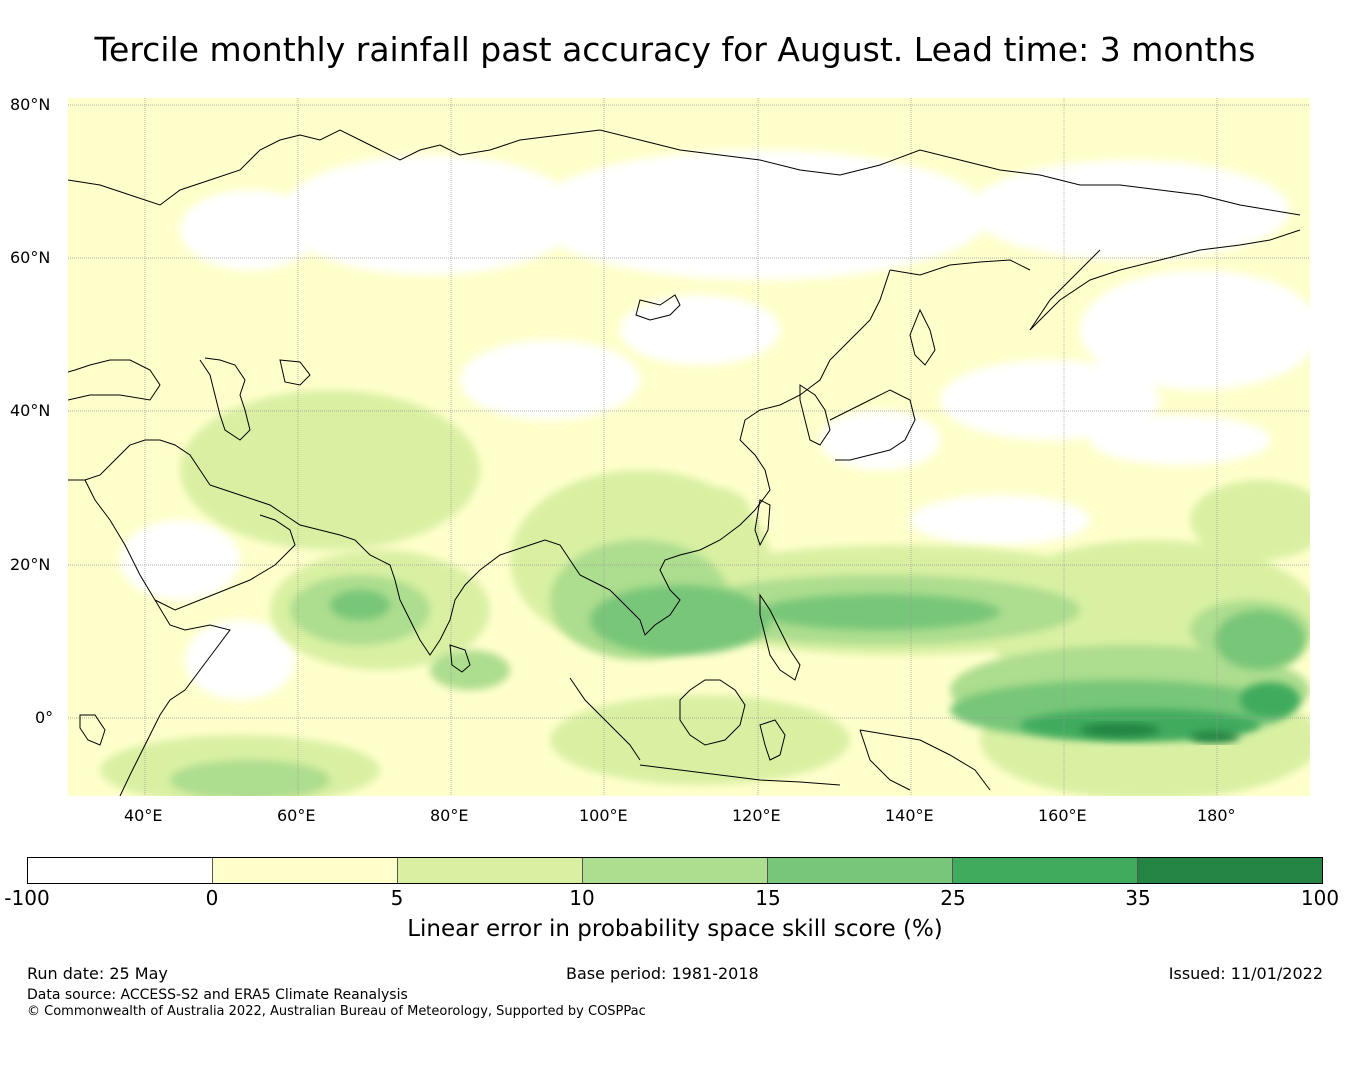 This screenshot has width=1350, height=1065. I want to click on top-skill-areas, so click(1160, 733).